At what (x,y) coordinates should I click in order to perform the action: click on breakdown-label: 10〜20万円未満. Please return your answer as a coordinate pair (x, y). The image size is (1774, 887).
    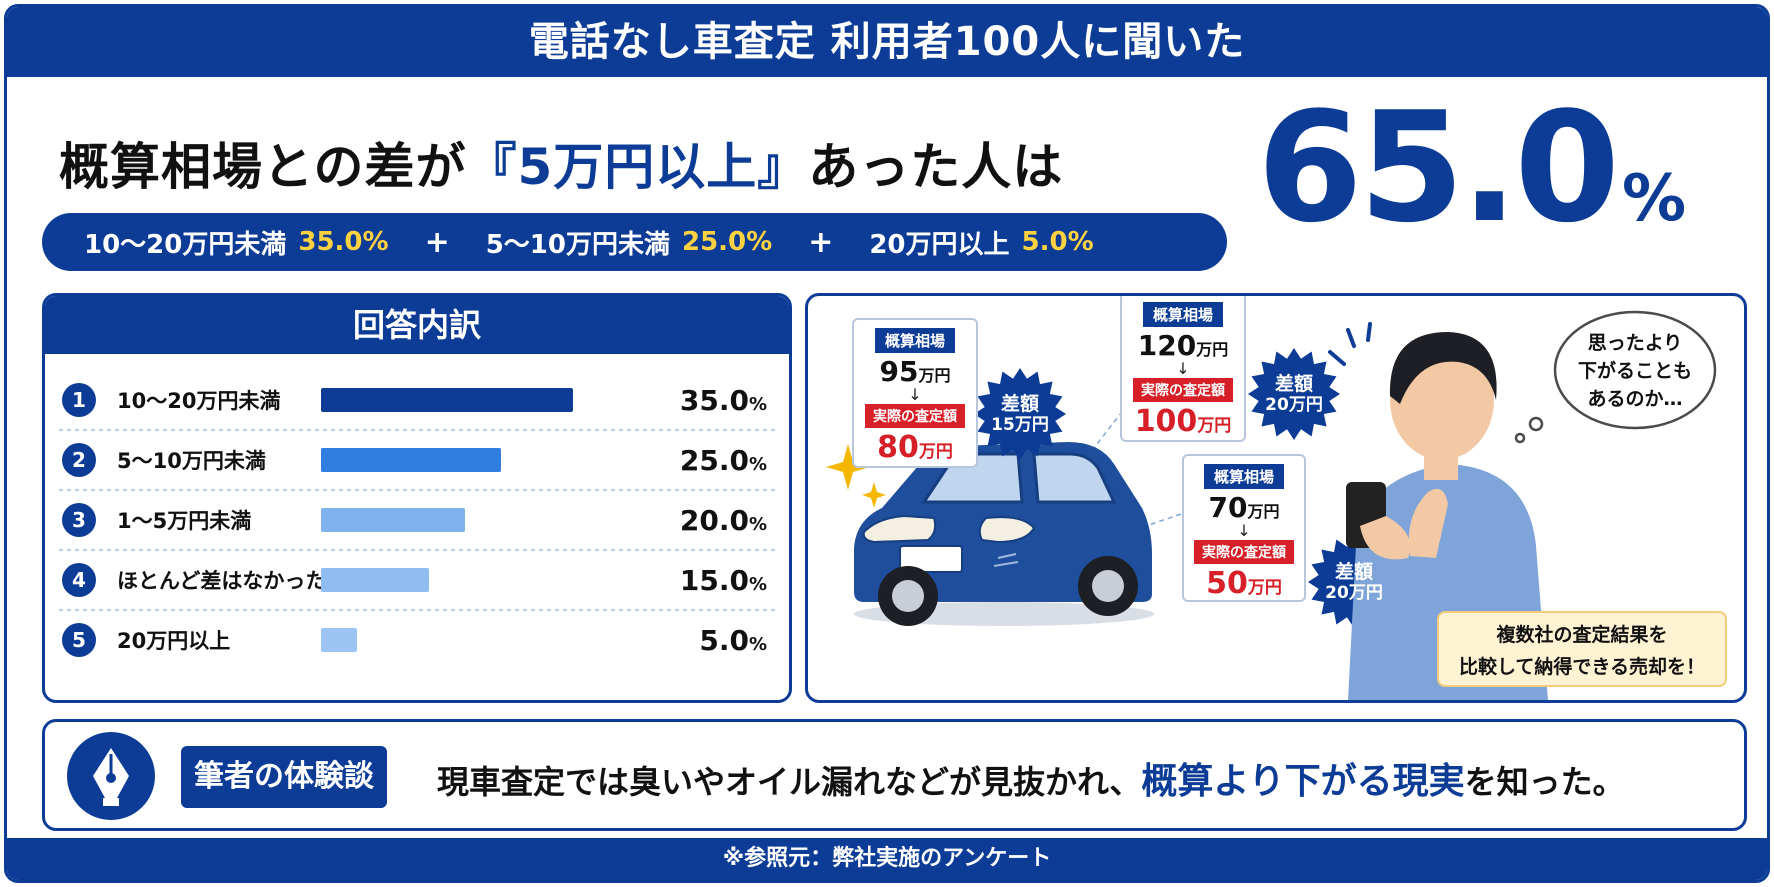
    Looking at the image, I should click on (185, 244).